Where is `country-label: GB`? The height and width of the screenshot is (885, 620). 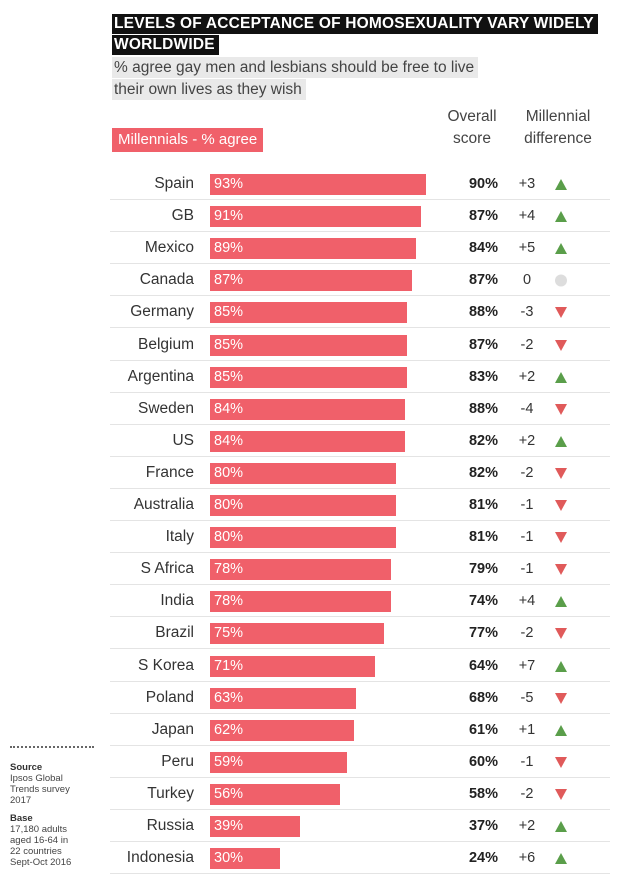
country-label: GB is located at coordinates (182, 216).